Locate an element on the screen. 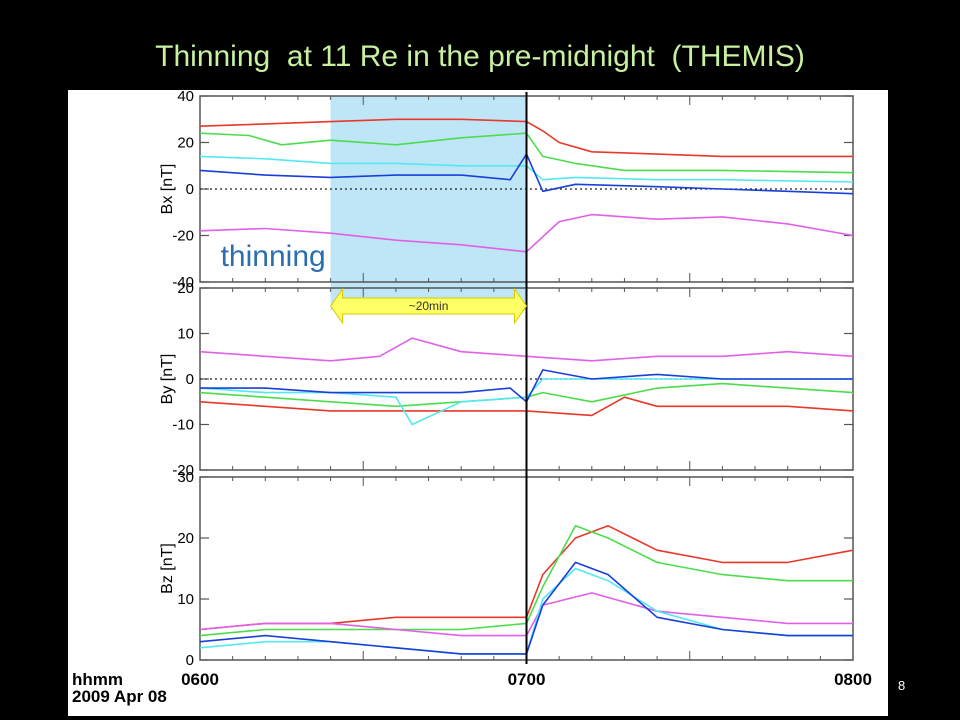 This screenshot has height=720, width=960. x-tick-label: 0800 is located at coordinates (853, 679).